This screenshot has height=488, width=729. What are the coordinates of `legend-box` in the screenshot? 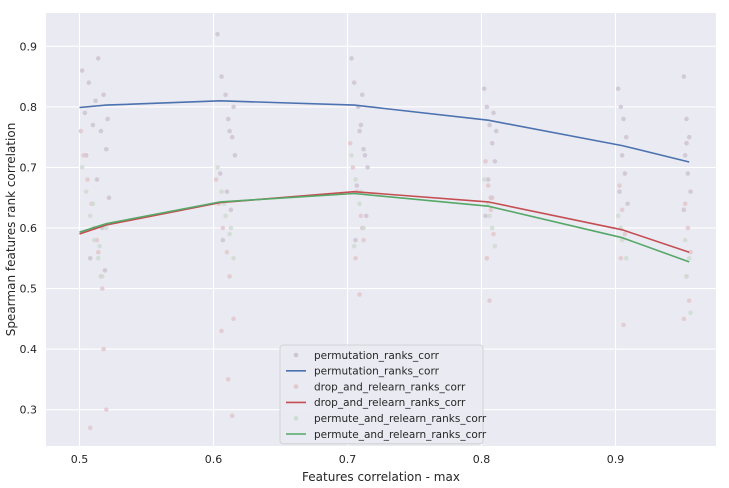 It's located at (381, 394).